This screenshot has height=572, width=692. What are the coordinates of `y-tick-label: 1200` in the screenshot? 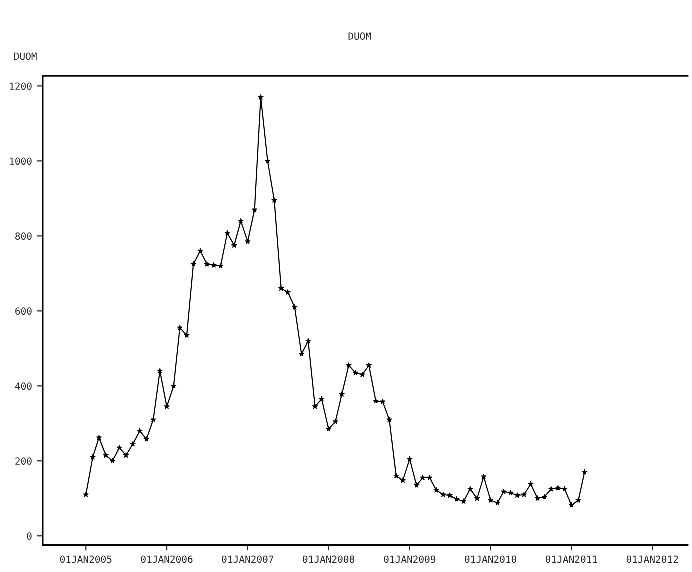 It's located at (21, 86).